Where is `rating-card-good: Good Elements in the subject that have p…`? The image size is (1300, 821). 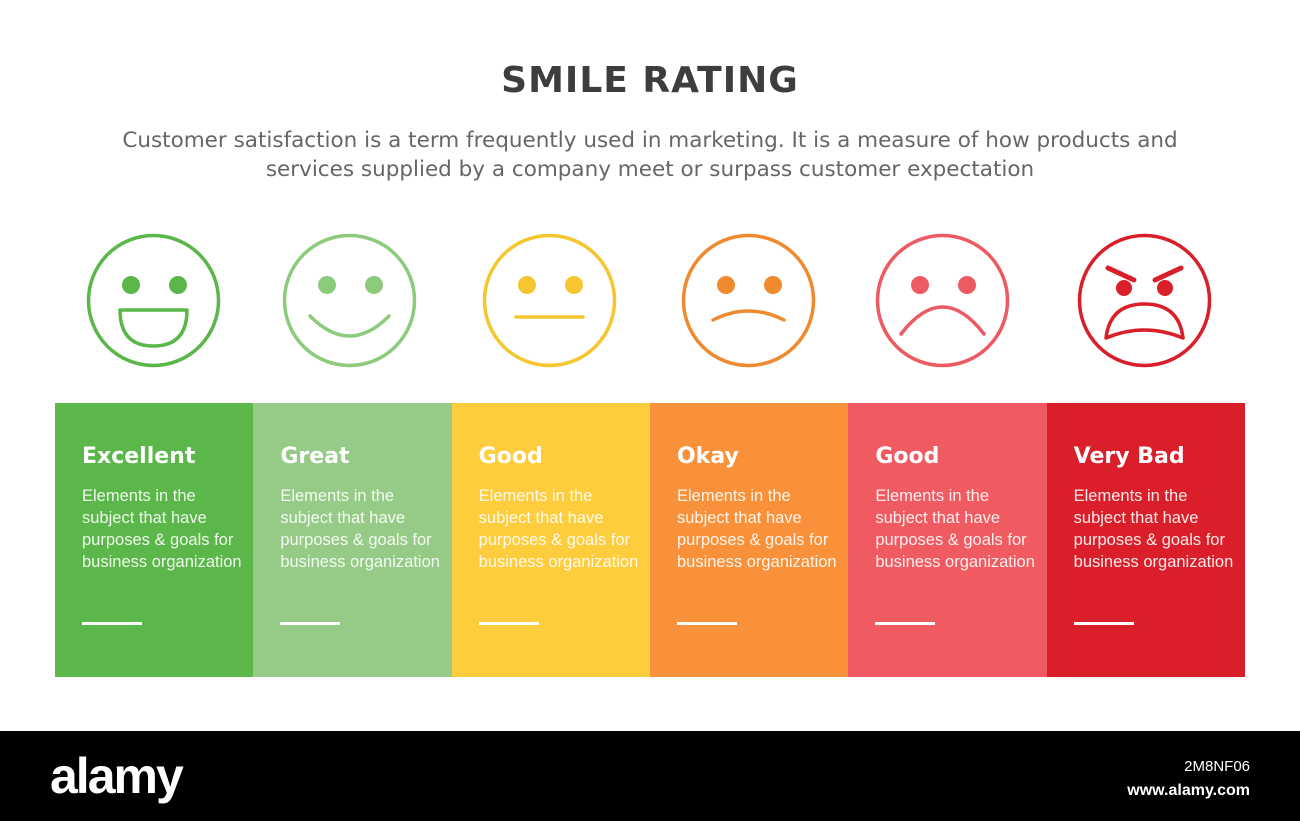
rating-card-good: Good Elements in the subject that have p… is located at coordinates (550, 540).